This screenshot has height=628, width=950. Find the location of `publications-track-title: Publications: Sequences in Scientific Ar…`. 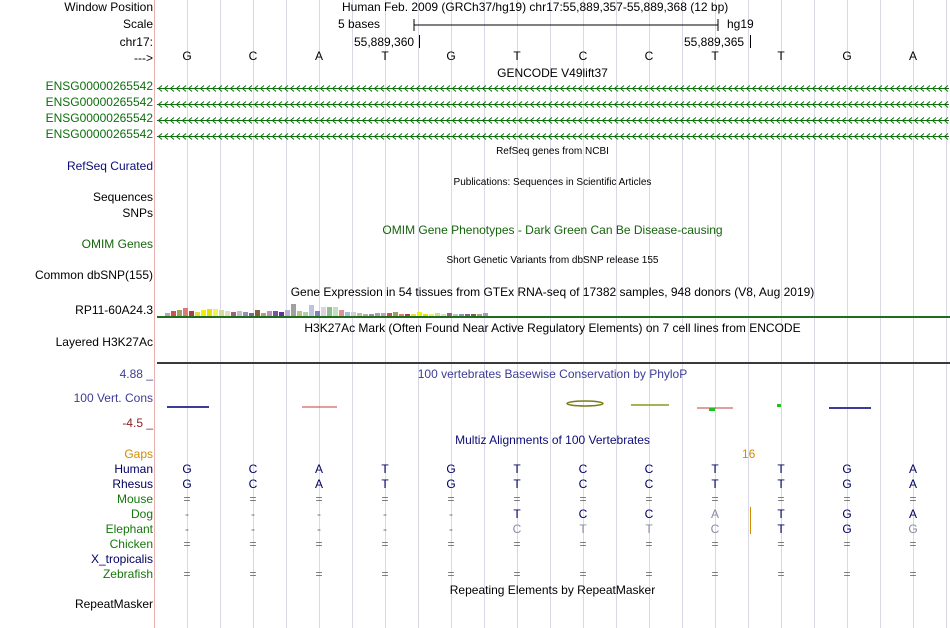

publications-track-title: Publications: Sequences in Scientific Ar… is located at coordinates (552, 182).